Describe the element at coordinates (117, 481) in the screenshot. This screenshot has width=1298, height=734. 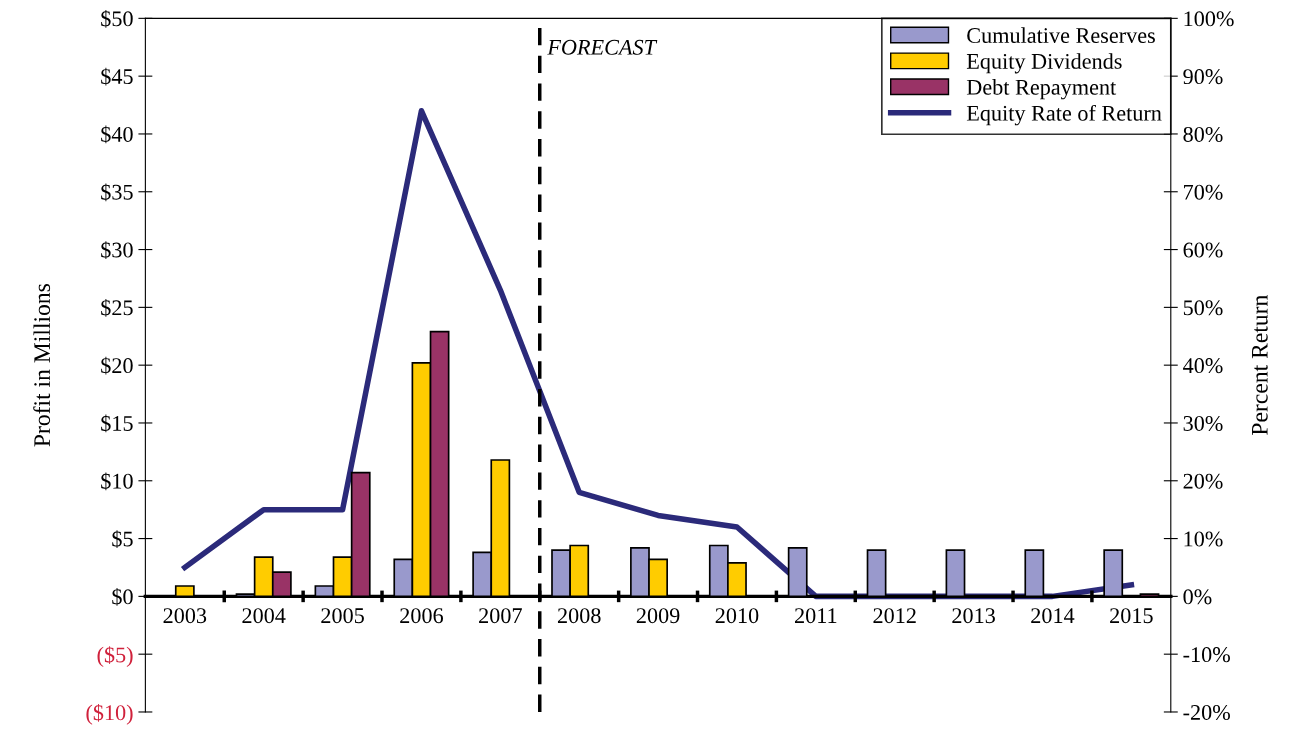
I see `y-tick-label: $10` at that location.